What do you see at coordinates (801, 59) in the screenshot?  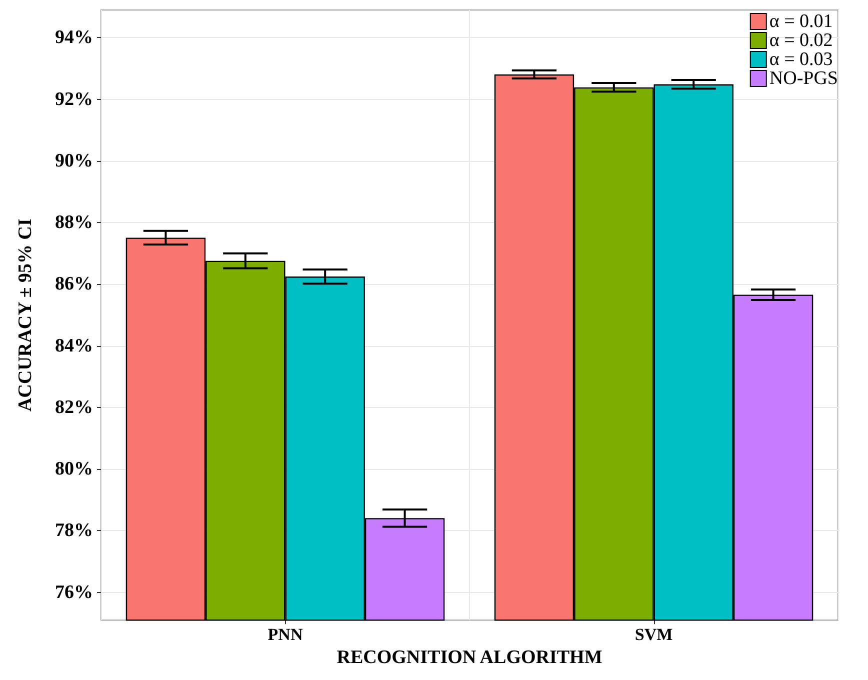 I see `legend-label: α = 0.03` at bounding box center [801, 59].